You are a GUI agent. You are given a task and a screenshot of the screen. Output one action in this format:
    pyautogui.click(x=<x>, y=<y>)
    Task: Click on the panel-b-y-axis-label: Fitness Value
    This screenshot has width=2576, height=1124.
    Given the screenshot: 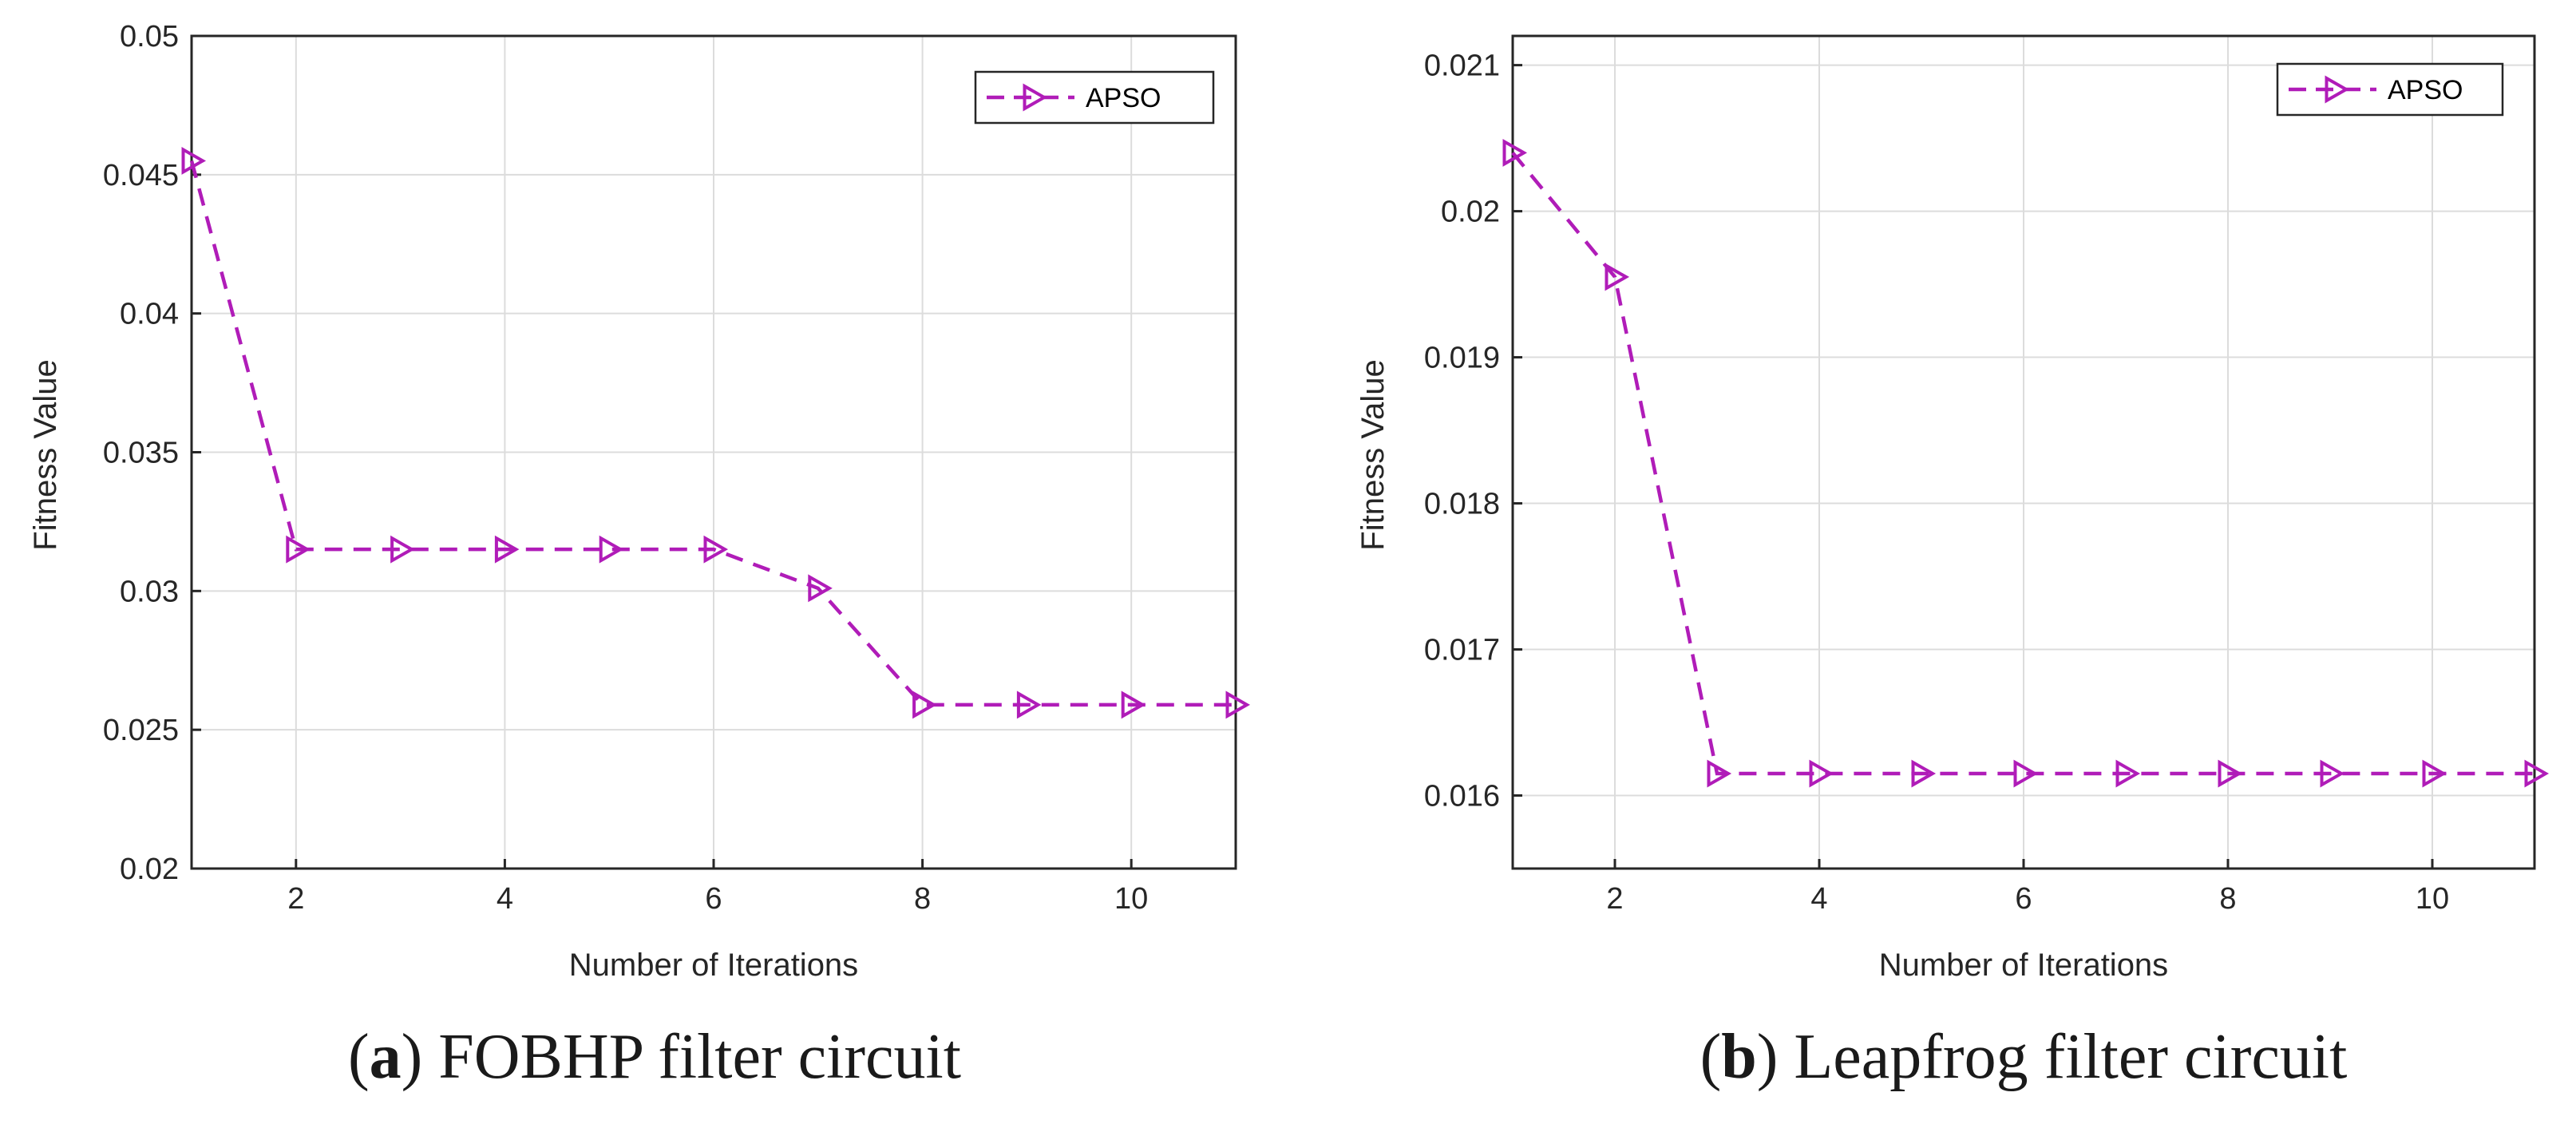 What is the action you would take?
    pyautogui.click(x=1373, y=454)
    